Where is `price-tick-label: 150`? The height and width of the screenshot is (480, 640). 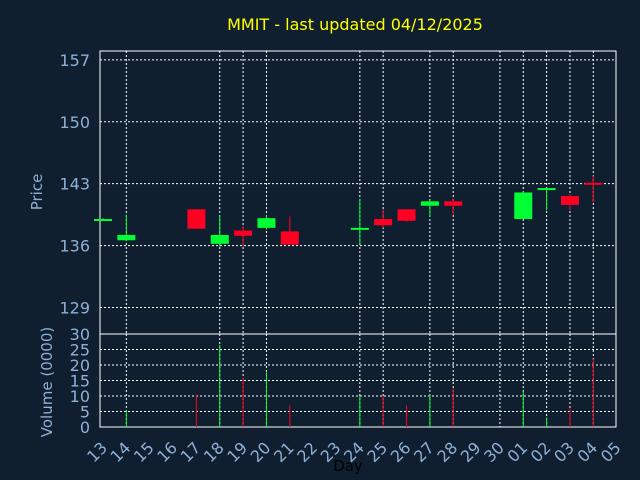
price-tick-label: 150 is located at coordinates (74, 122).